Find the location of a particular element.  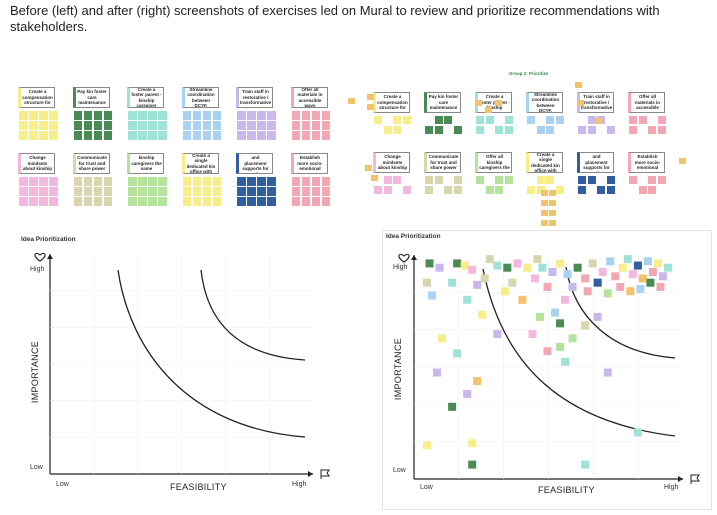

recommendation-card: Offer all materials in accessible ways is located at coordinates (309, 97).